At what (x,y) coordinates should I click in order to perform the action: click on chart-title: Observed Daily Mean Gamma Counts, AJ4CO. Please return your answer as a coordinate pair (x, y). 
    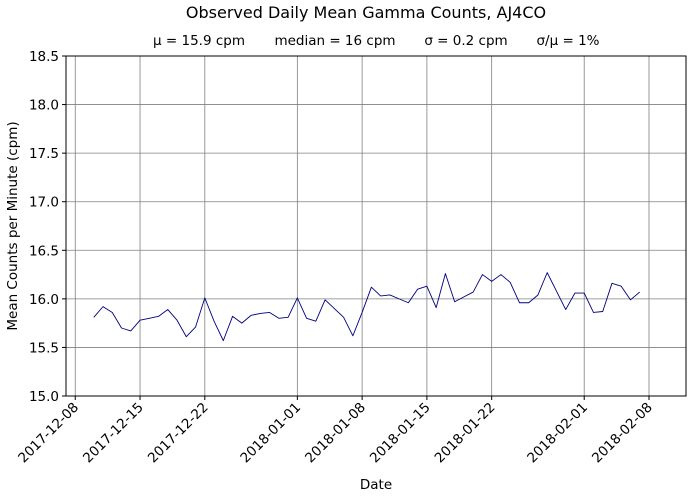
    Looking at the image, I should click on (366, 12).